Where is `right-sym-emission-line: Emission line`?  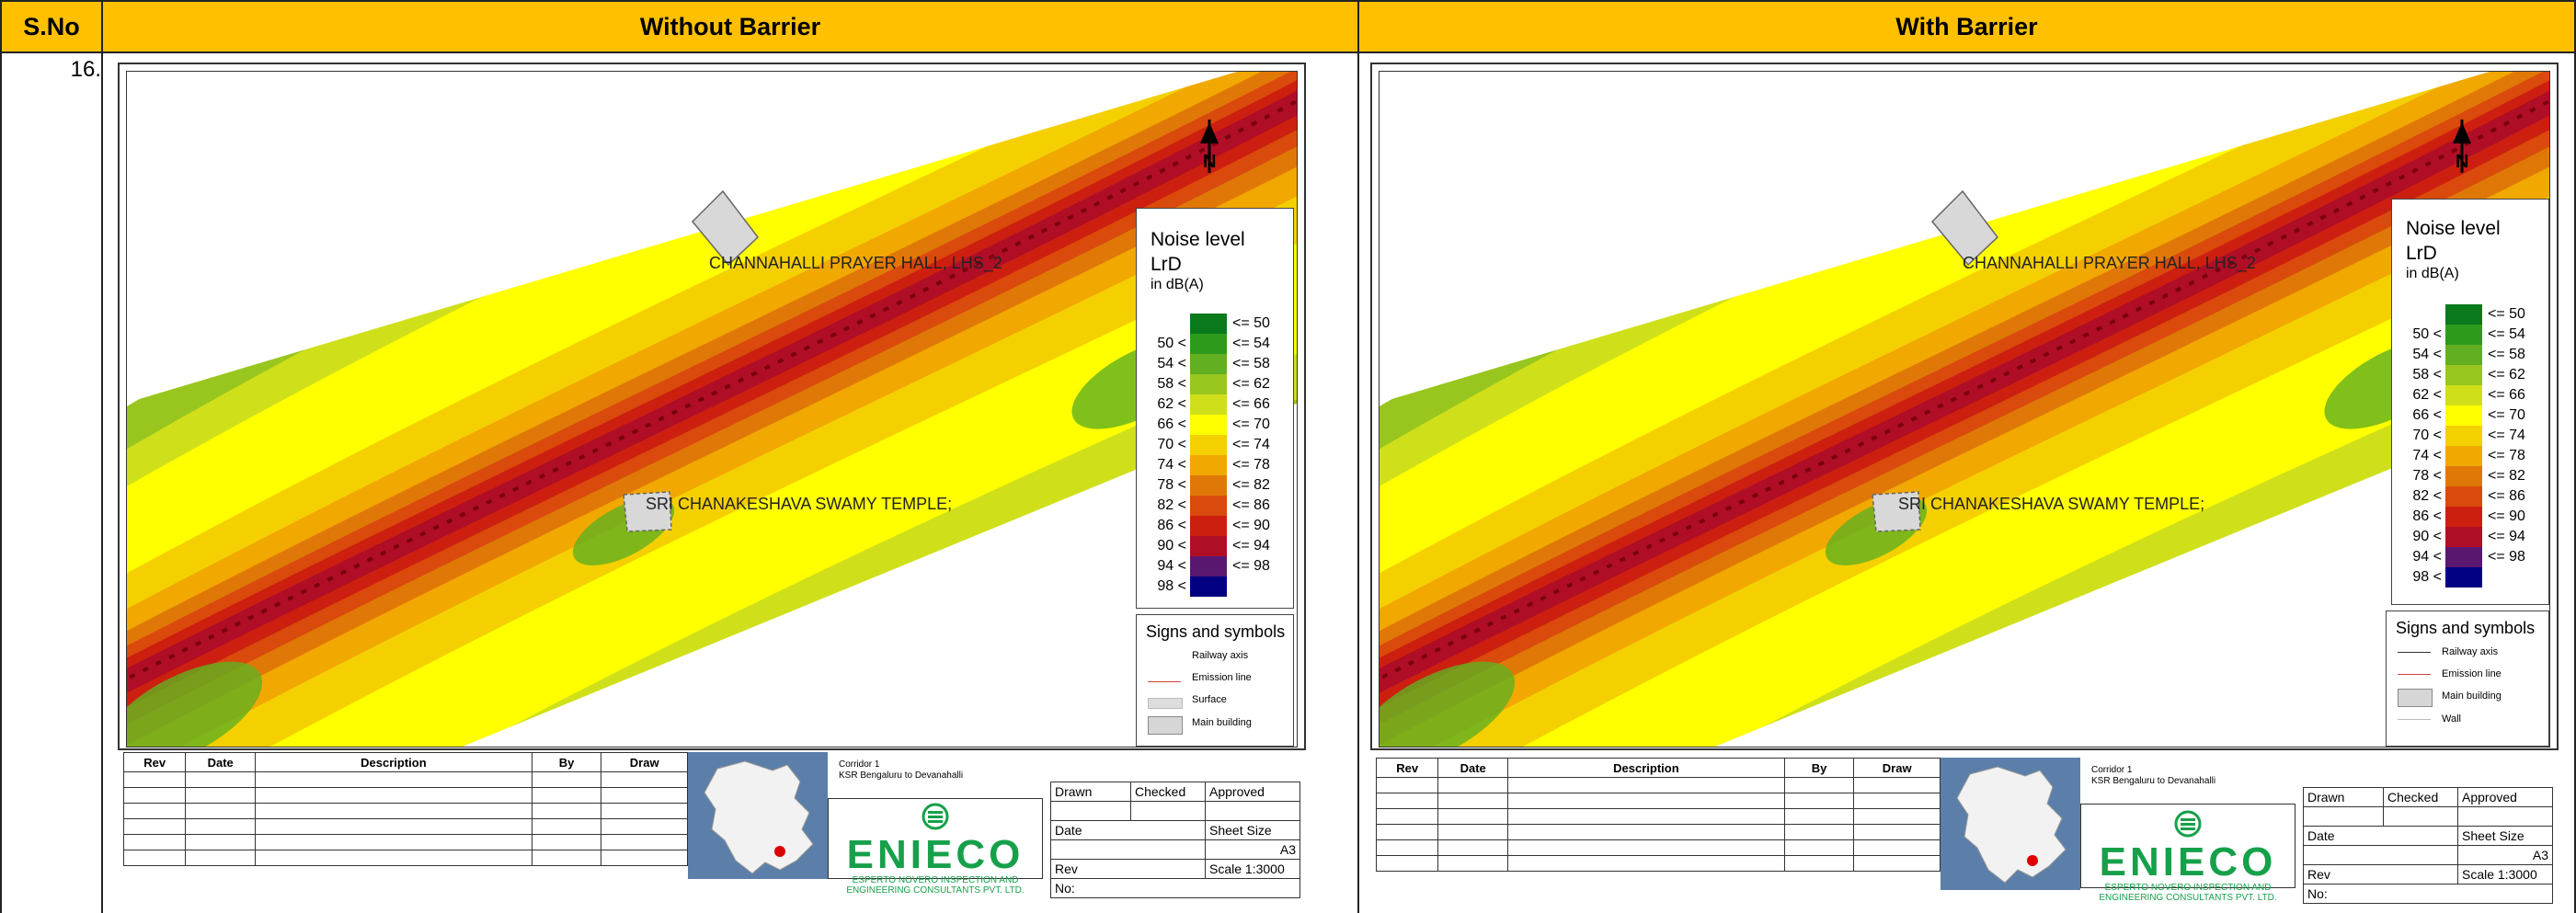
right-sym-emission-line: Emission line is located at coordinates (2472, 674).